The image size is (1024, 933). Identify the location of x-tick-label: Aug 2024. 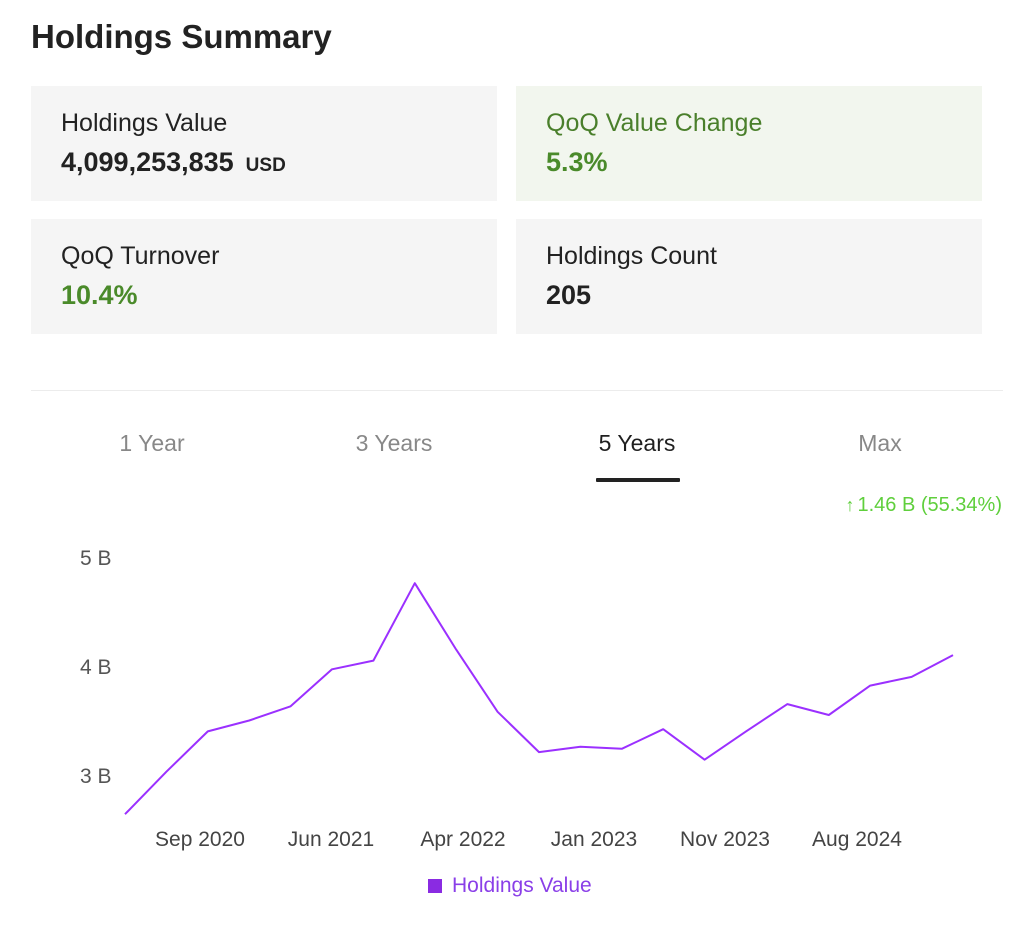
(857, 839).